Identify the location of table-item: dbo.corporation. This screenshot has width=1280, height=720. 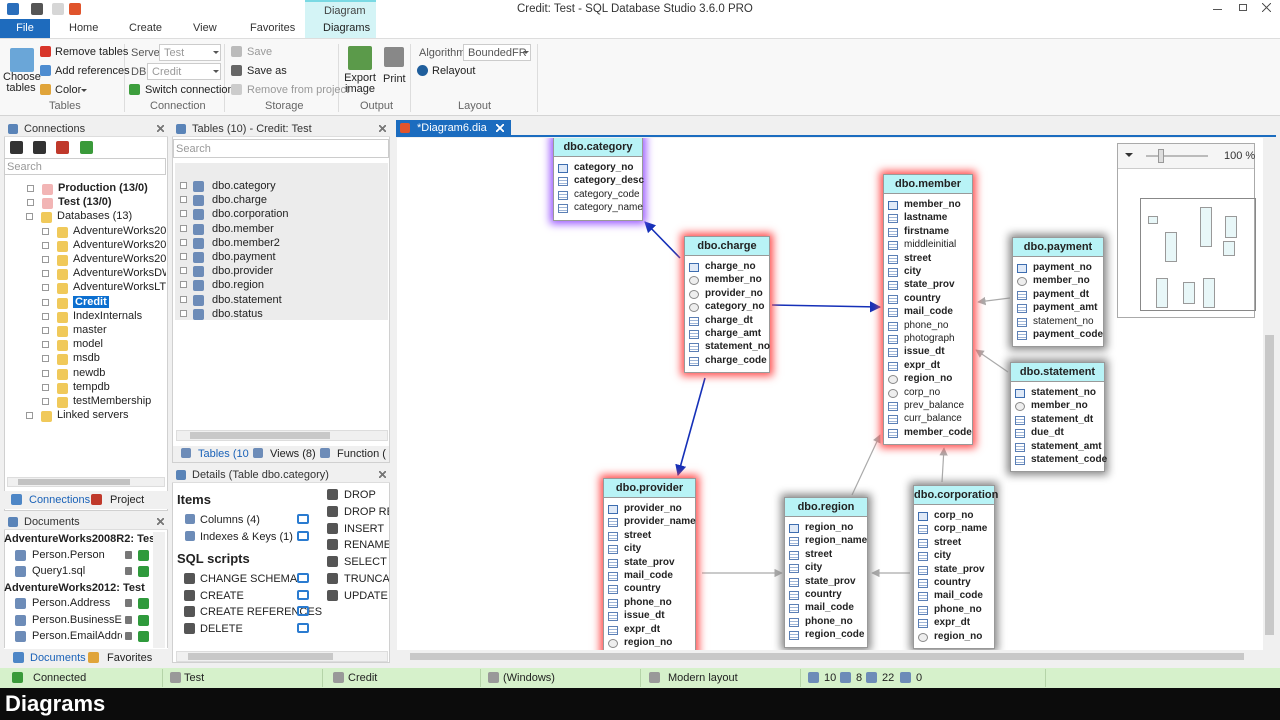
(250, 214).